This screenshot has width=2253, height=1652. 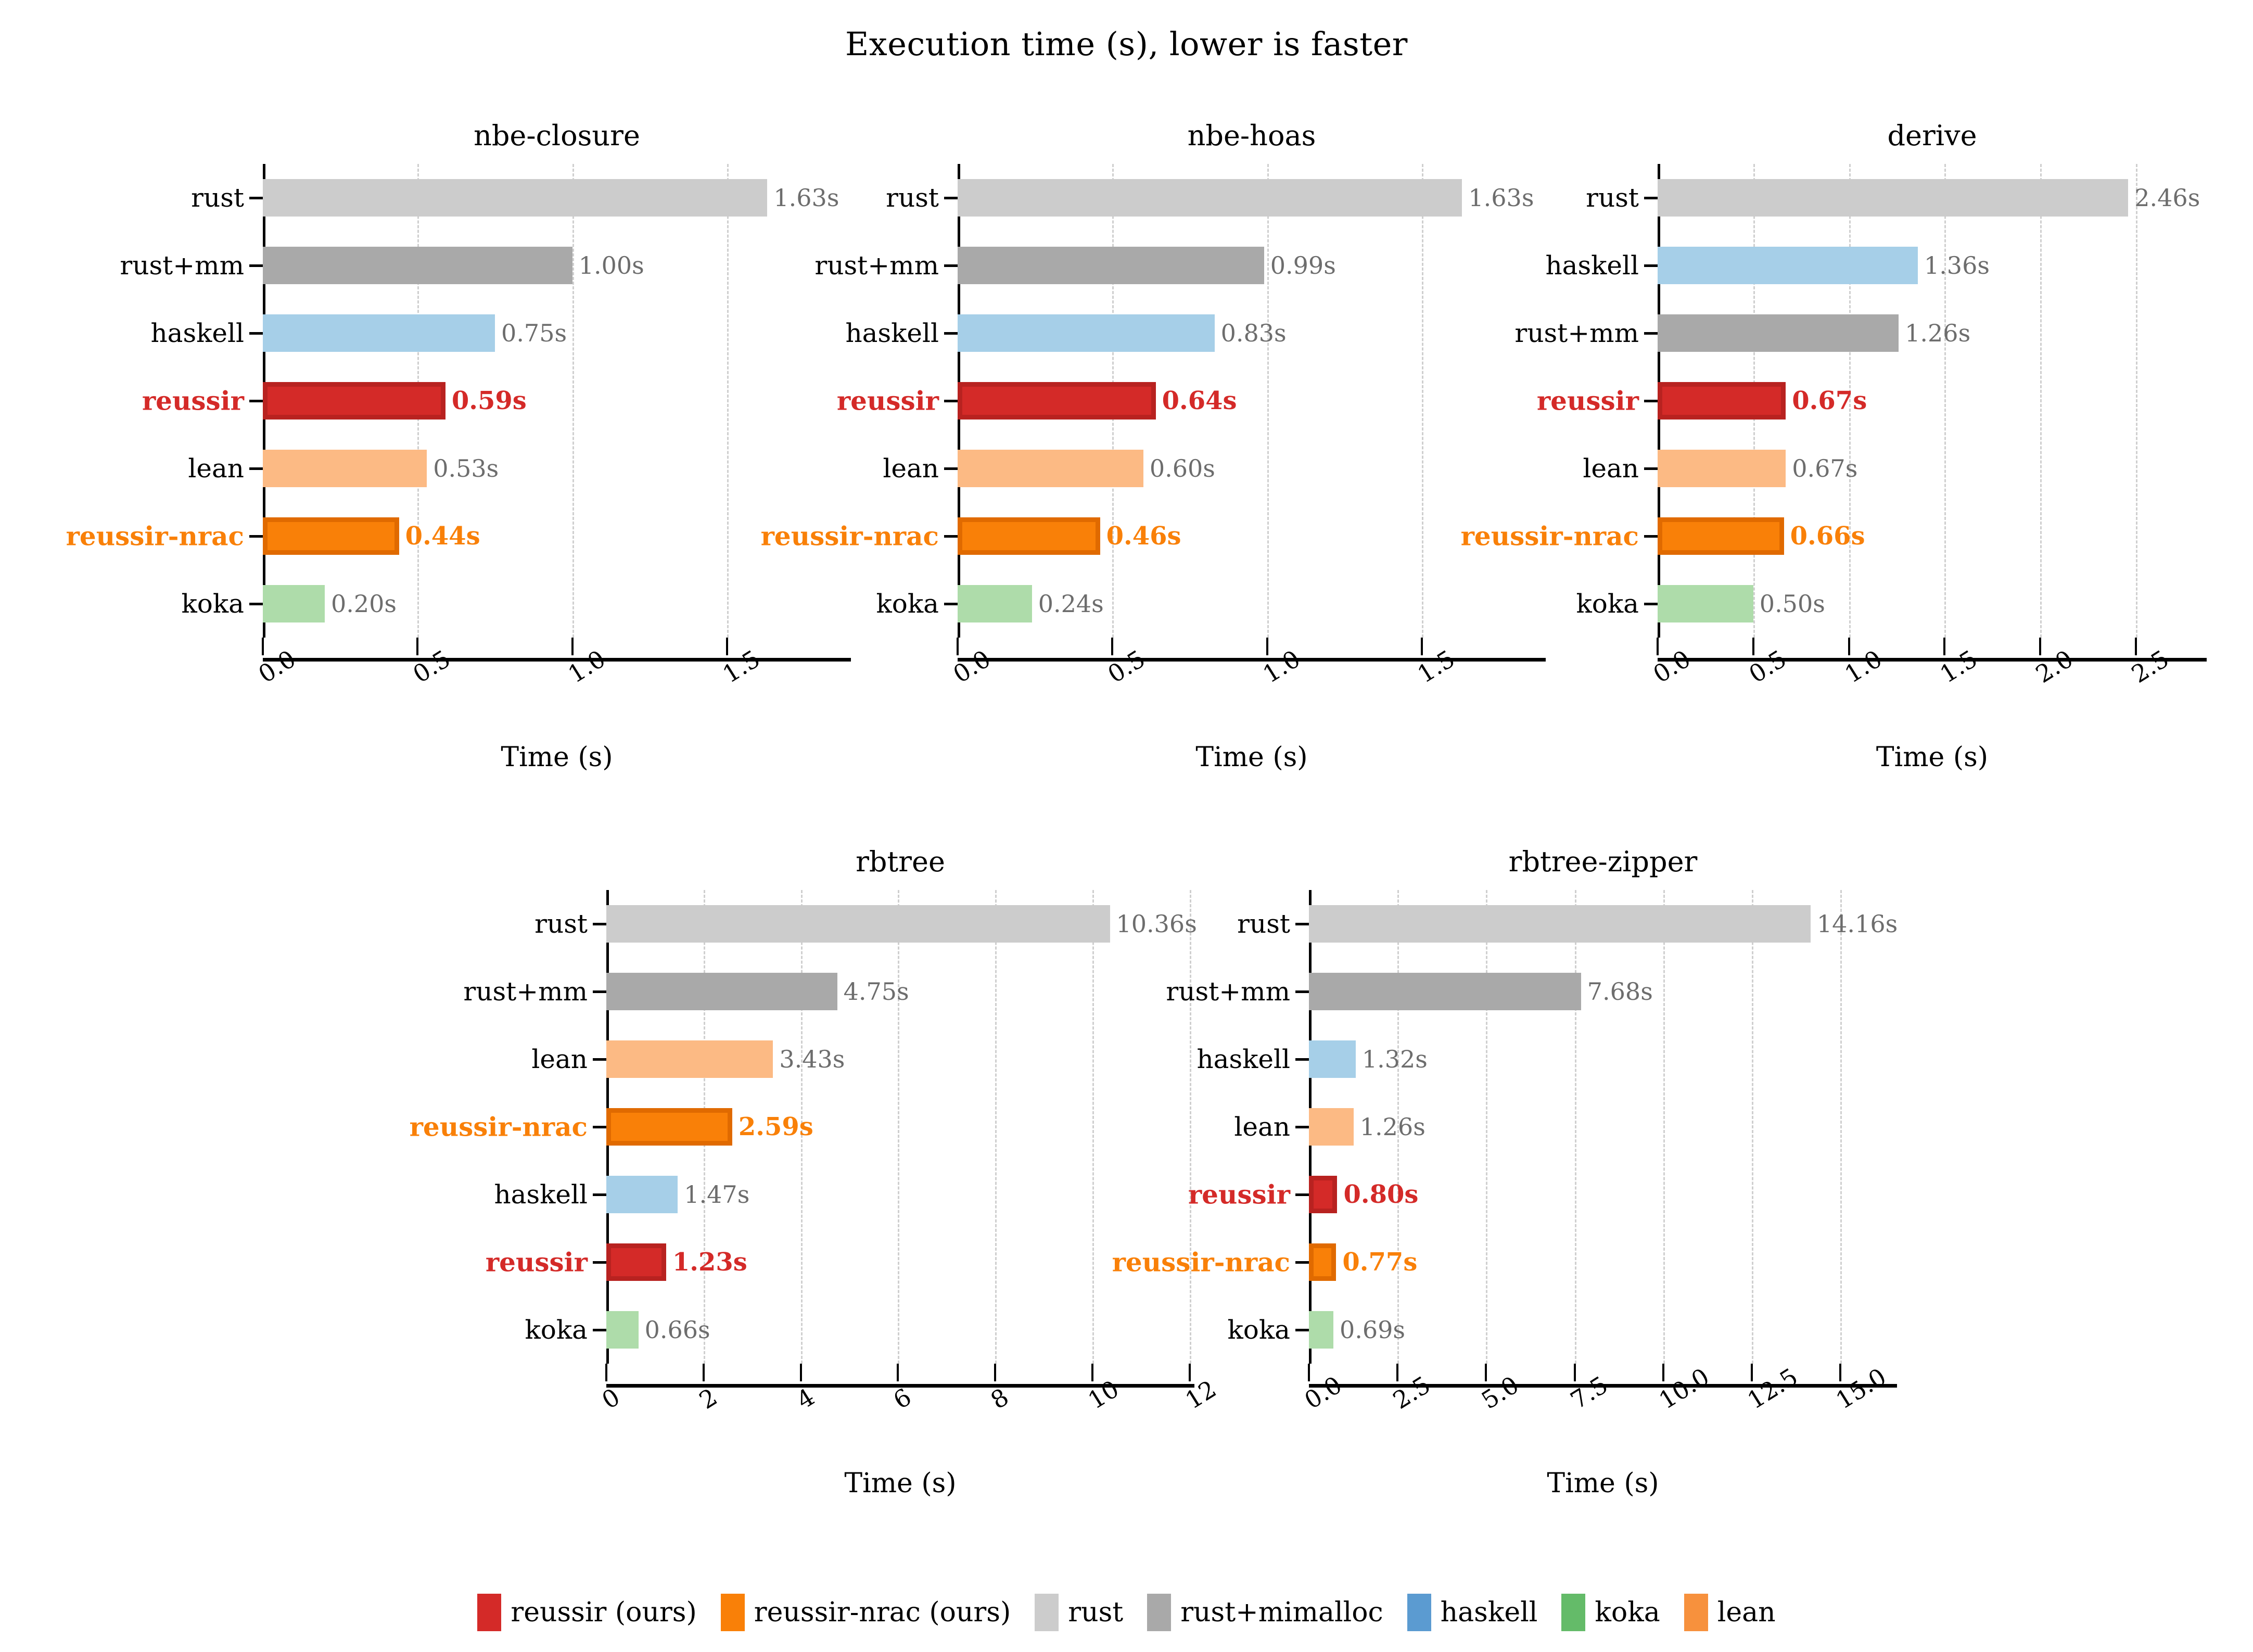 What do you see at coordinates (902, 924) in the screenshot?
I see `bar-rust: 10.36s` at bounding box center [902, 924].